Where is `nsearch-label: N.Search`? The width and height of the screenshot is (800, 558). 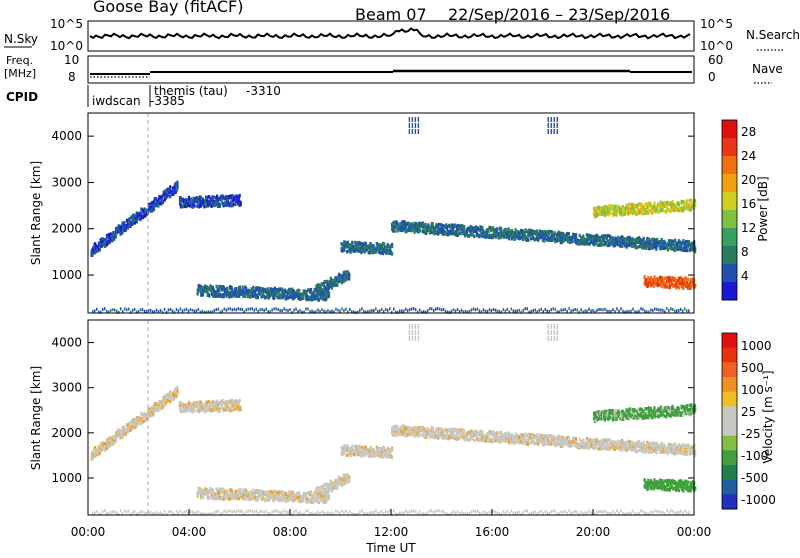
nsearch-label: N.Search is located at coordinates (773, 35).